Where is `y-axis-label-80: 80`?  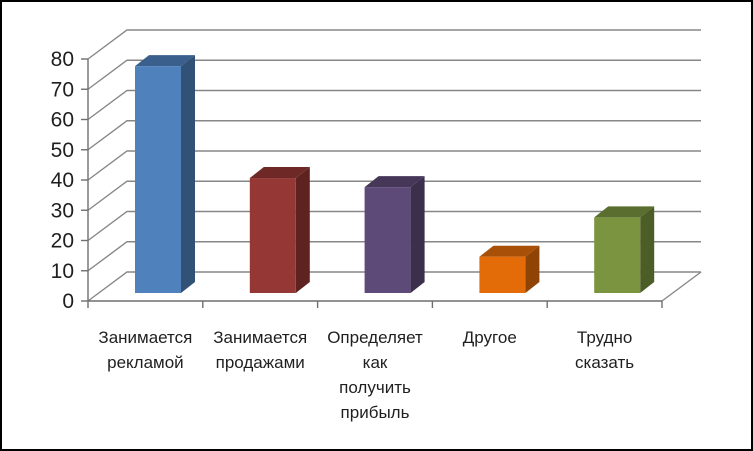
y-axis-label-80: 80 is located at coordinates (62, 59).